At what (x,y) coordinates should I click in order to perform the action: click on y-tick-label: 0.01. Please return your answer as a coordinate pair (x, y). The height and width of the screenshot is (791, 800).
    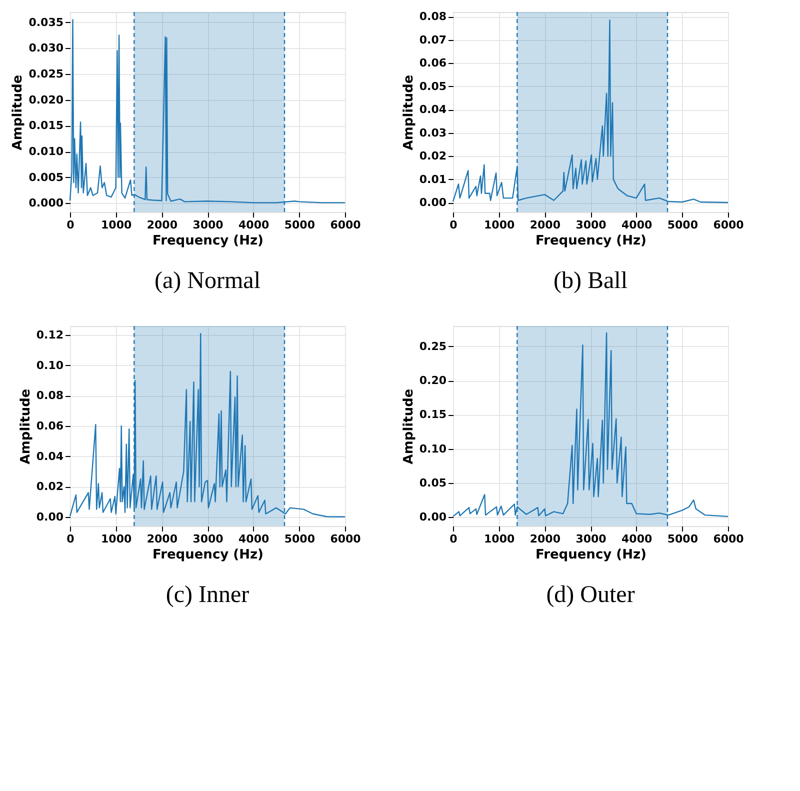
    Looking at the image, I should click on (432, 179).